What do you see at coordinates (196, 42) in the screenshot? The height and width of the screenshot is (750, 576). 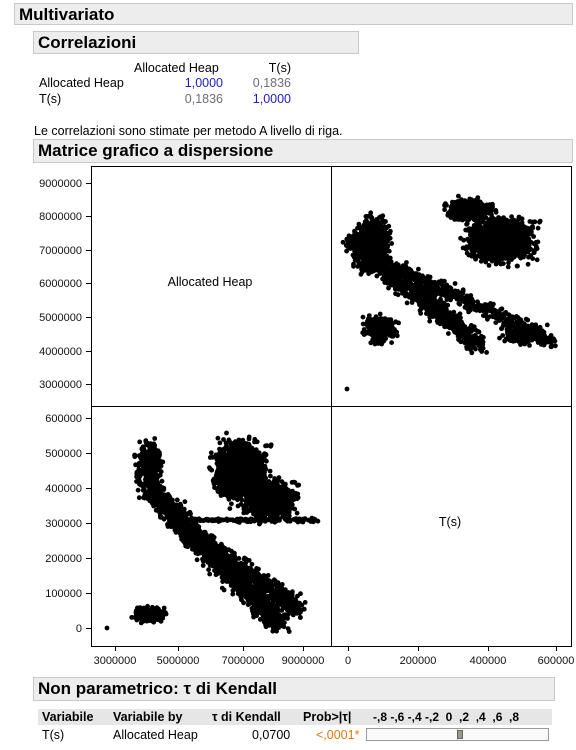 I see `correlations-header: Correlazioni` at bounding box center [196, 42].